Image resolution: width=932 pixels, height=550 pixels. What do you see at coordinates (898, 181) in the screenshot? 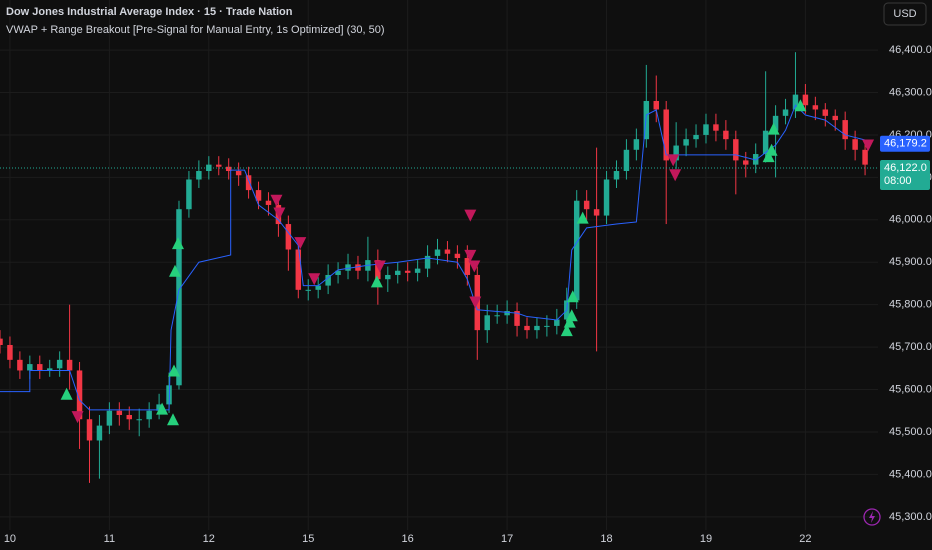
I see `countdown-label: 08:00` at bounding box center [898, 181].